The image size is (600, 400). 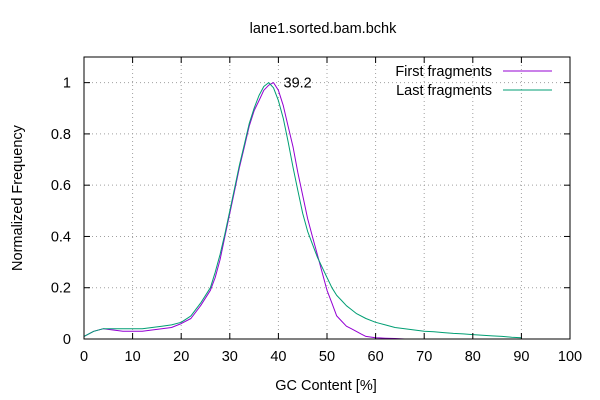 What do you see at coordinates (61, 289) in the screenshot?
I see `y-tick-label: 0.2` at bounding box center [61, 289].